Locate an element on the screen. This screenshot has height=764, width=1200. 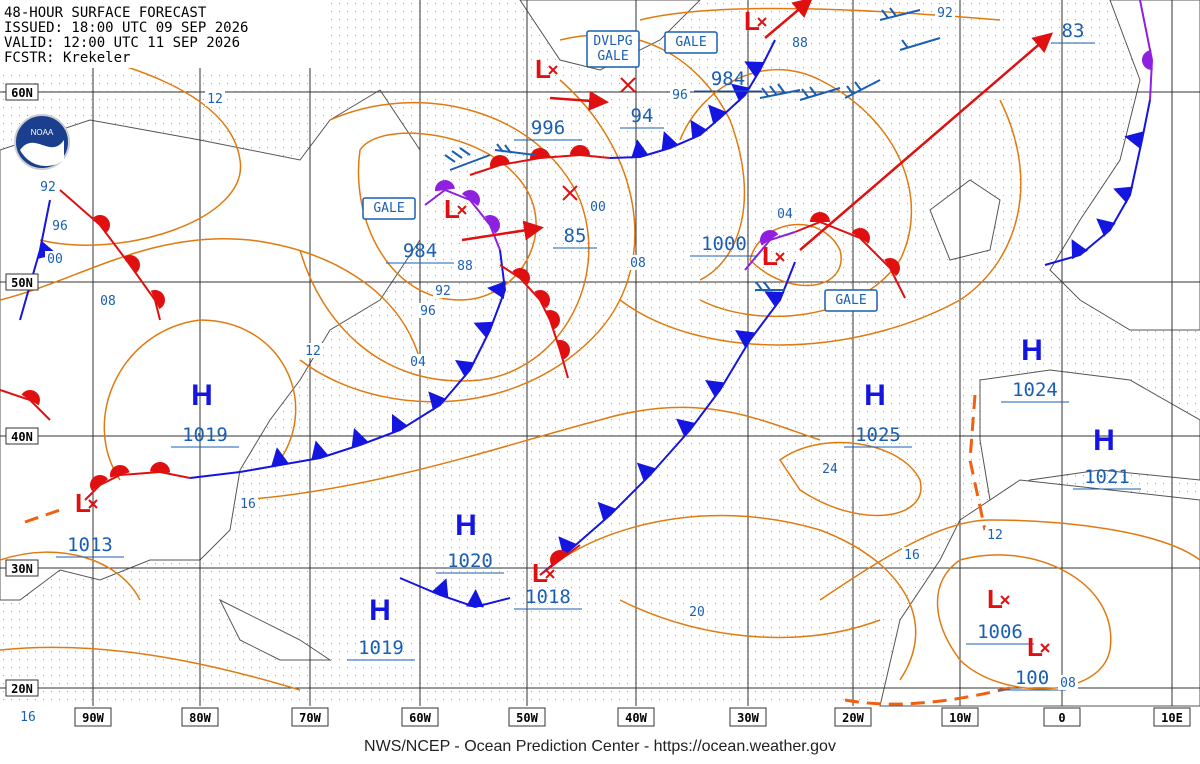
central-pressure: 1021 is located at coordinates (1107, 477).